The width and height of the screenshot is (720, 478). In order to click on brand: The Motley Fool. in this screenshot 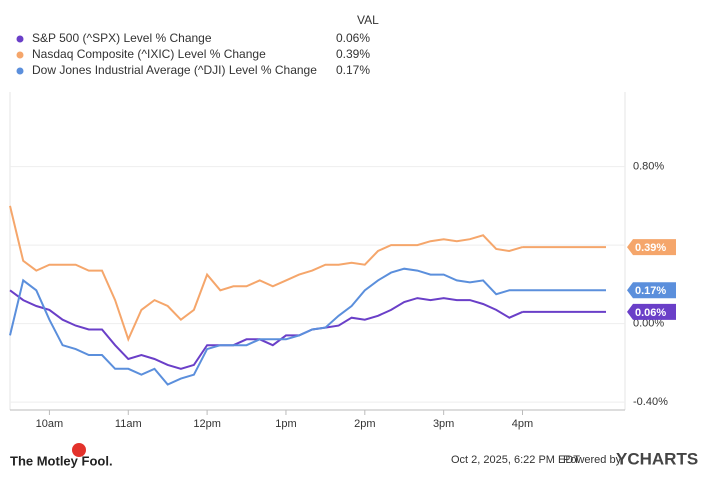, I will do `click(61, 460)`.